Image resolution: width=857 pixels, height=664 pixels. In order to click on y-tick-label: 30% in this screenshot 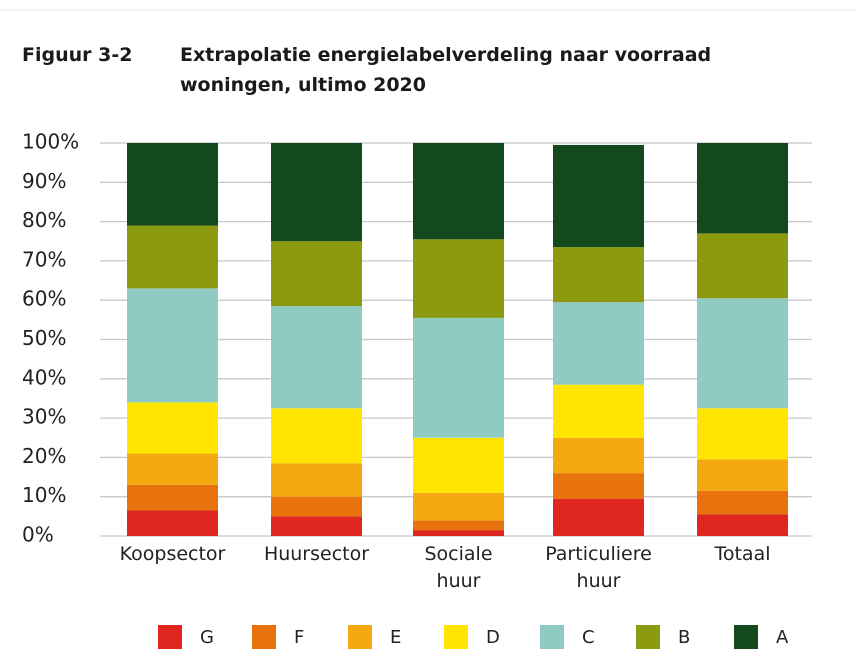, I will do `click(44, 417)`.